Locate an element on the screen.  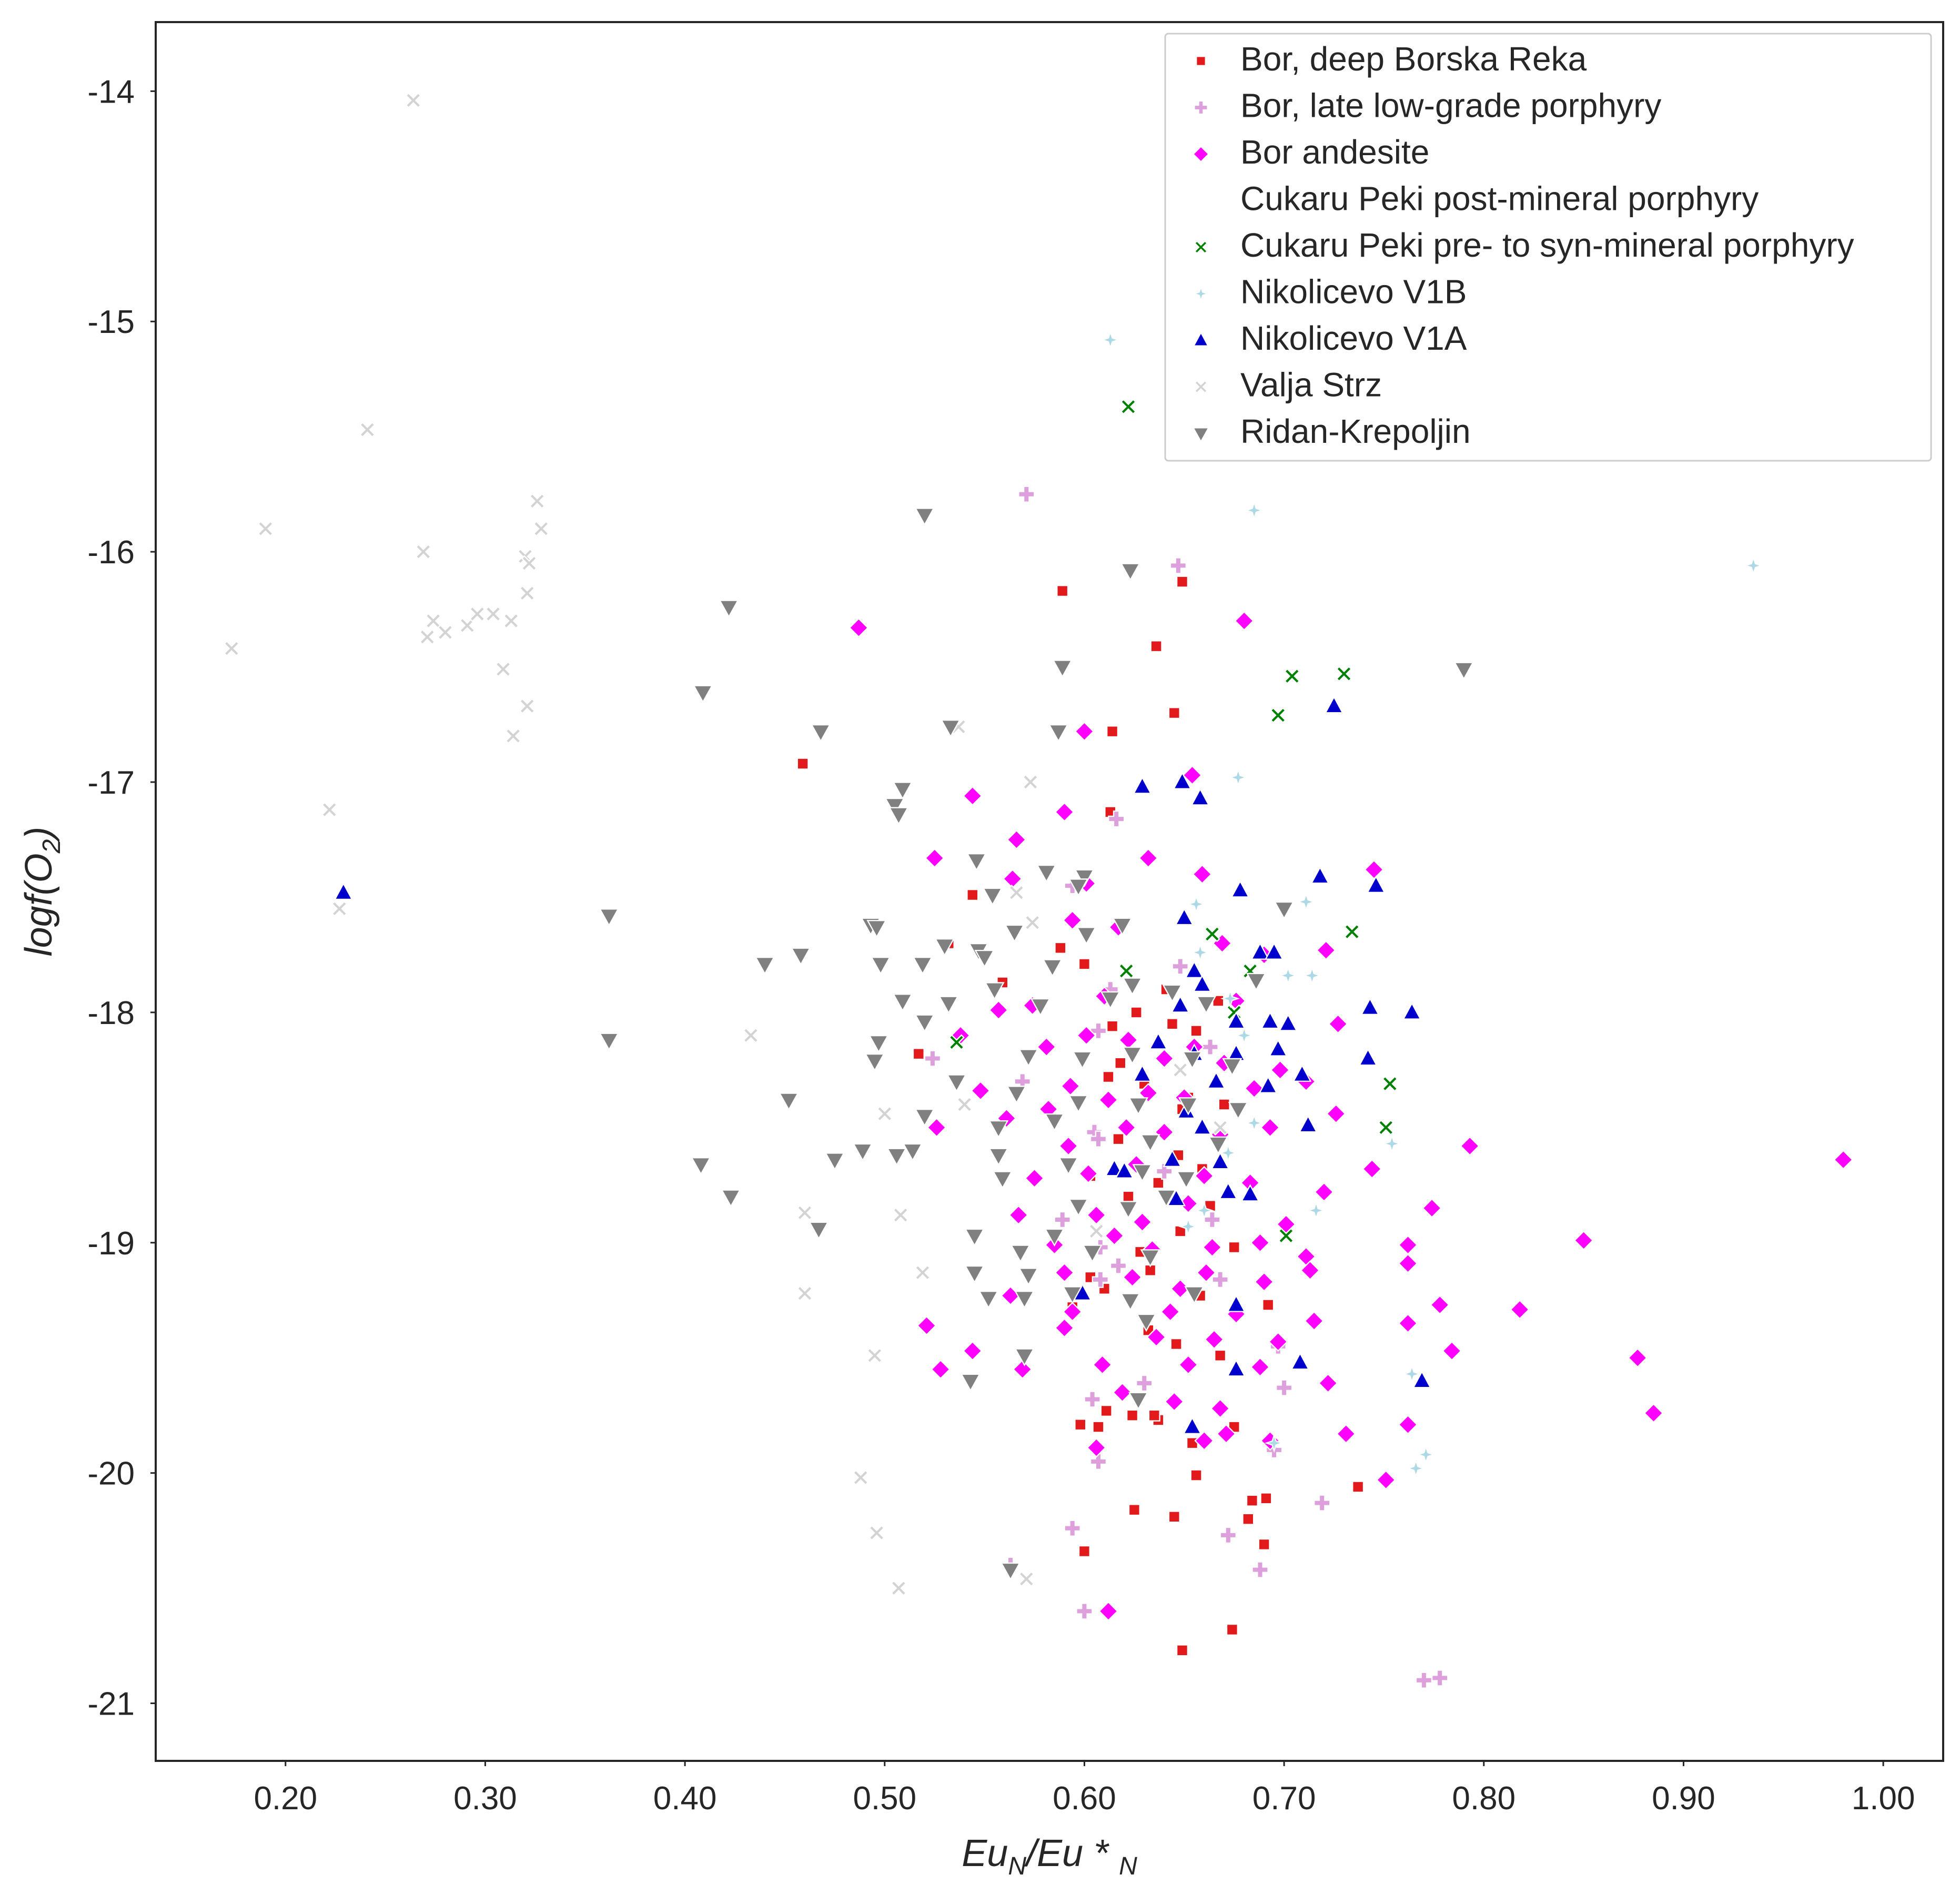
x-tick-label: 0.90 is located at coordinates (1683, 1798).